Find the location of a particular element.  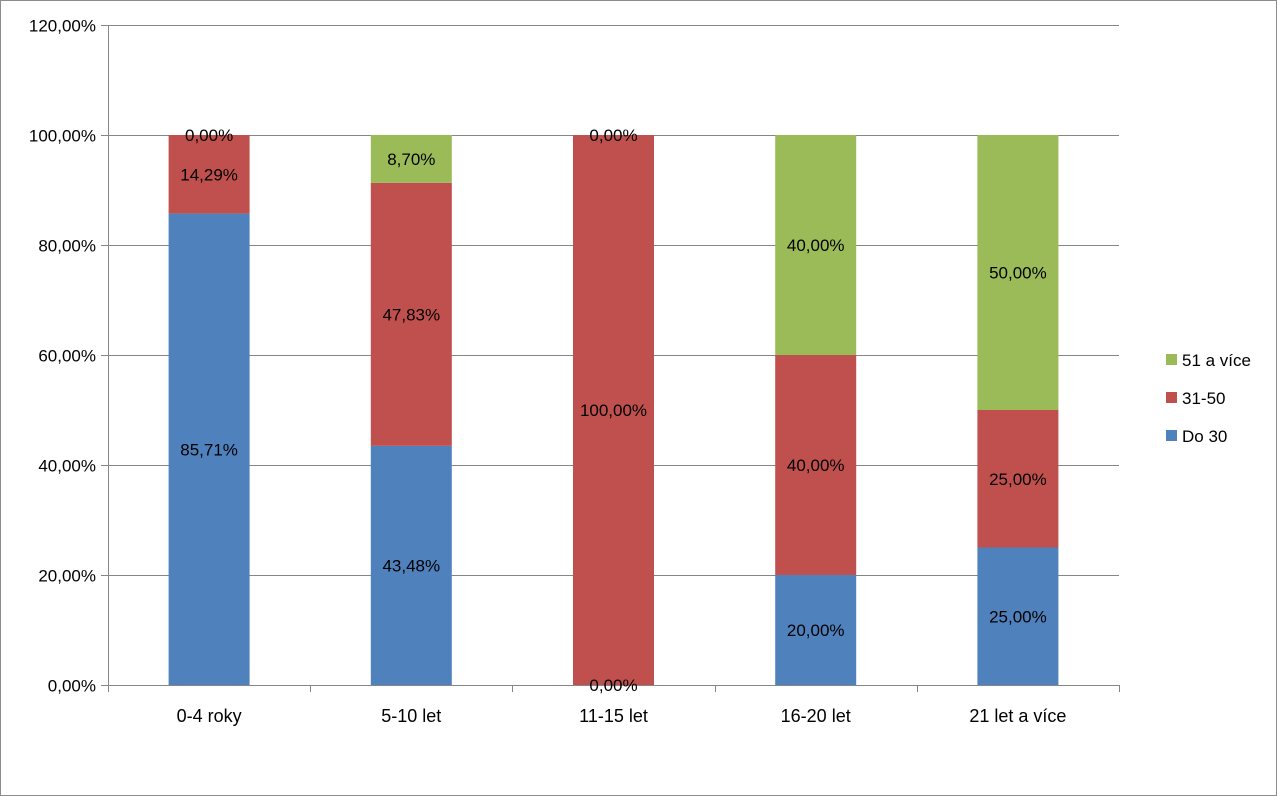

data-label: 20,00% is located at coordinates (816, 630).